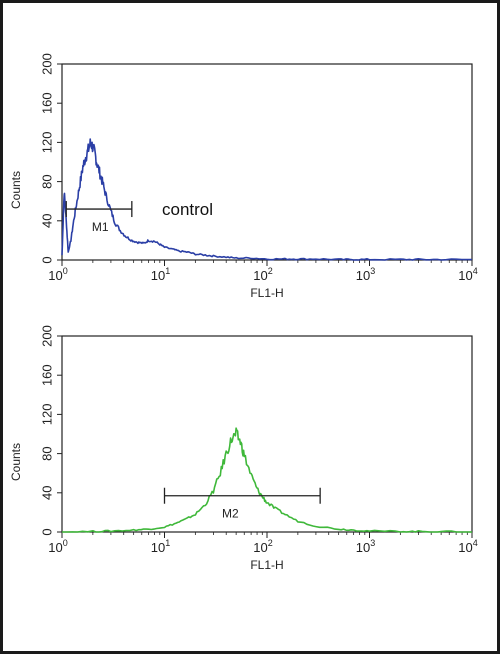  What do you see at coordinates (100, 227) in the screenshot?
I see `gate-label: M1` at bounding box center [100, 227].